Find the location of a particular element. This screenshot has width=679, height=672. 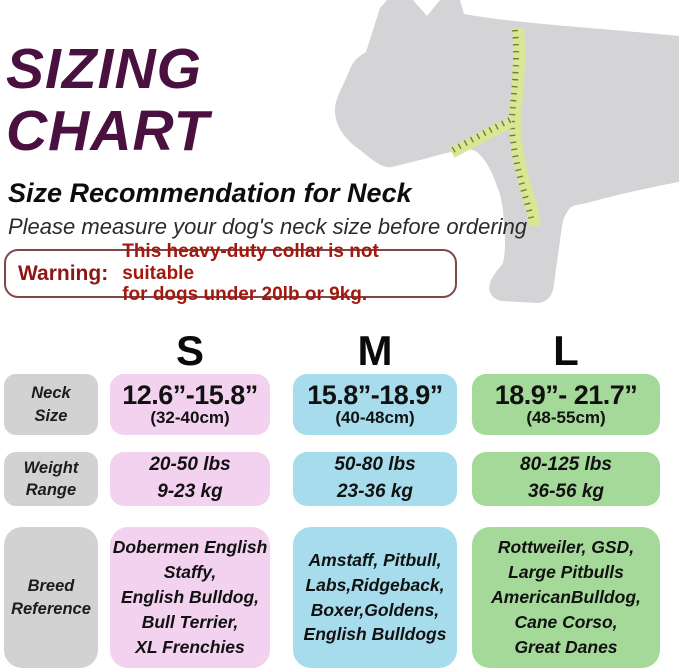

neck-size-cell-s: 12.6”-15.8” (32-40cm) is located at coordinates (190, 404).